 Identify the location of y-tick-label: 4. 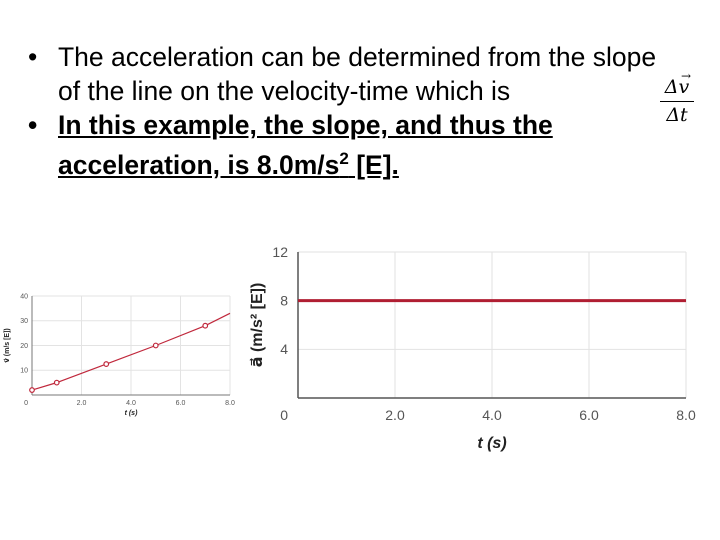
(284, 349).